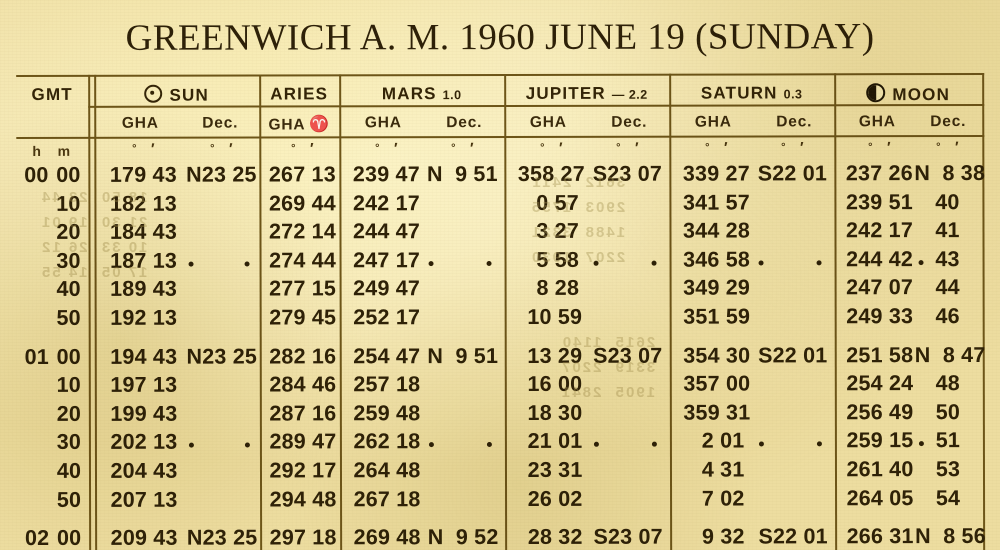 This screenshot has height=550, width=1000. Describe the element at coordinates (90, 312) in the screenshot. I see `gmt-col-rule-a` at that location.